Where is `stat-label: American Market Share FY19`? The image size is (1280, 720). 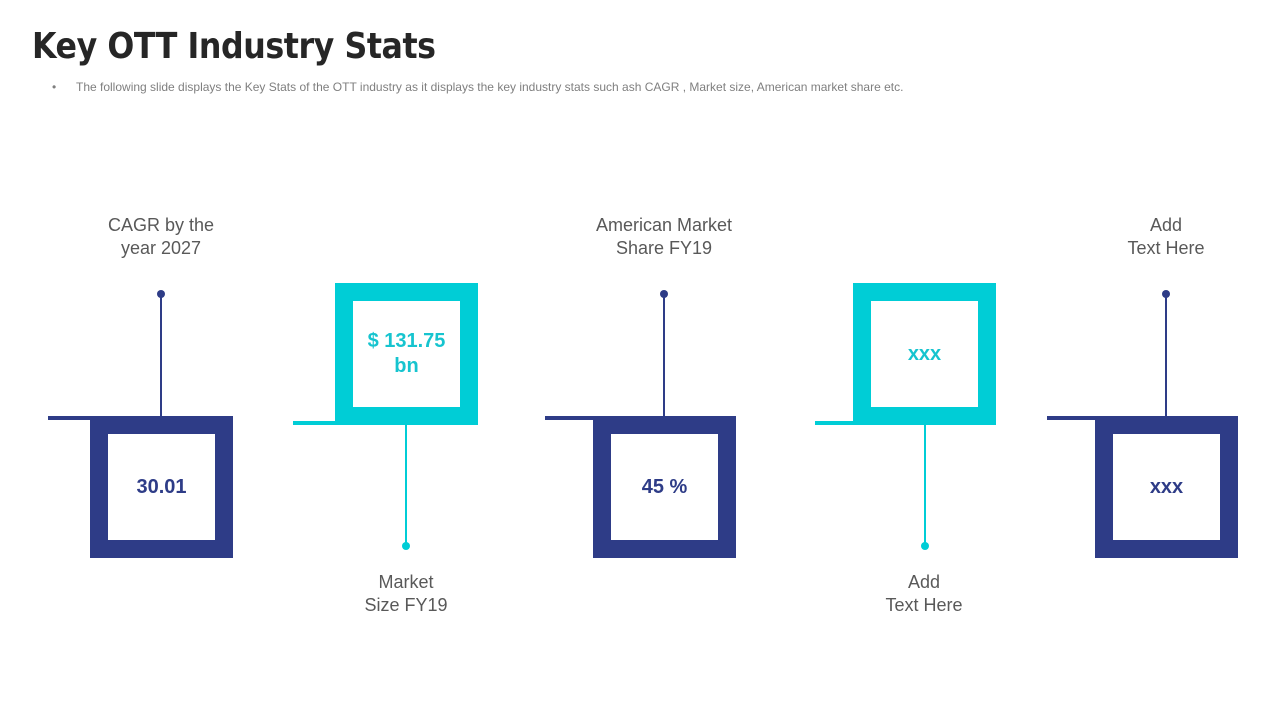 stat-label: American Market Share FY19 is located at coordinates (664, 237).